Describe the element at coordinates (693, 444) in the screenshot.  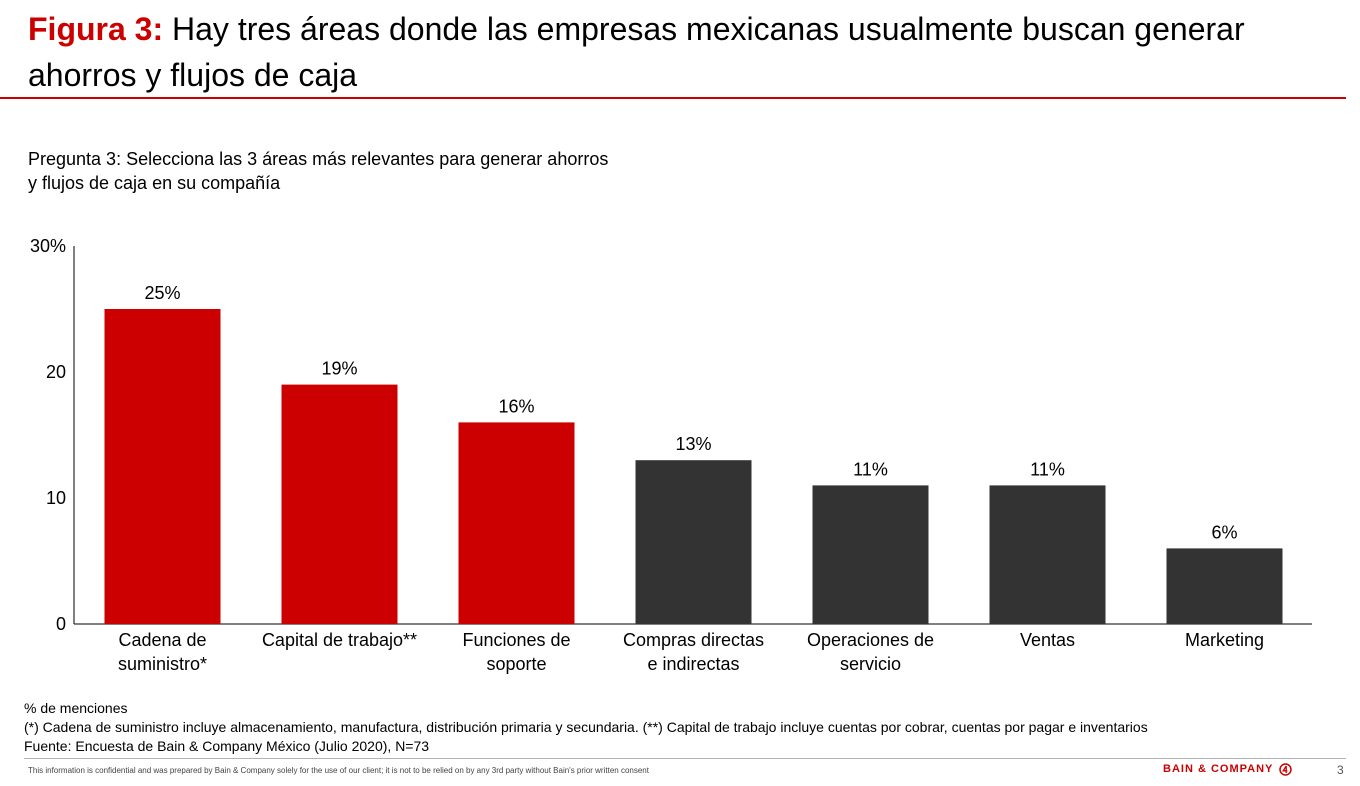
I see `data-label: 13%` at that location.